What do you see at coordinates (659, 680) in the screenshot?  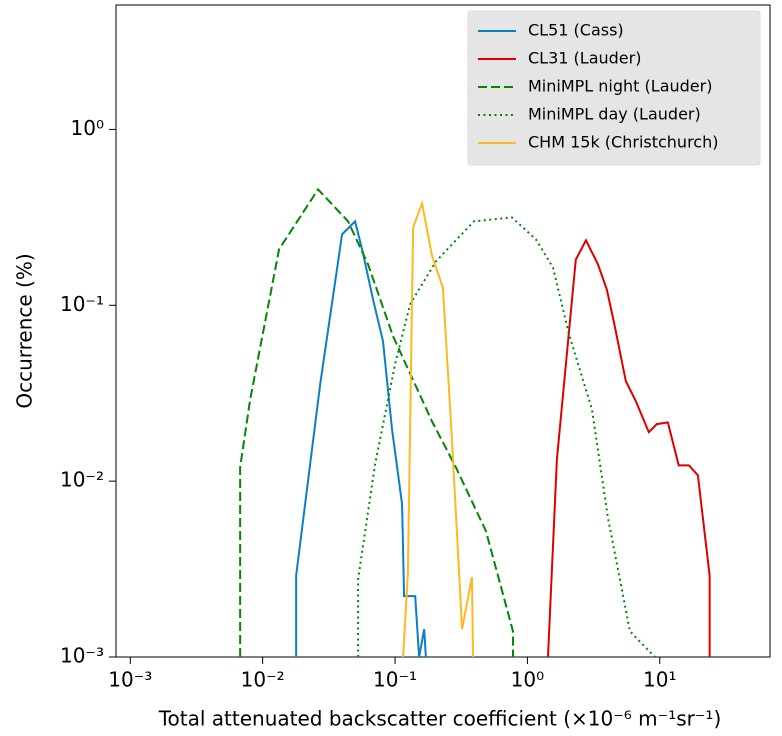 I see `x-tick-label: 10¹` at bounding box center [659, 680].